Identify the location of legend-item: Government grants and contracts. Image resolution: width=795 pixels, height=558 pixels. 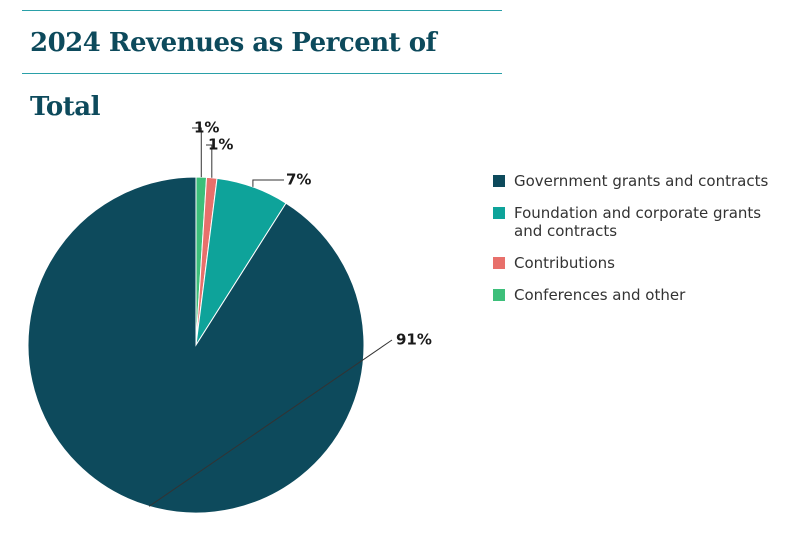
(638, 181).